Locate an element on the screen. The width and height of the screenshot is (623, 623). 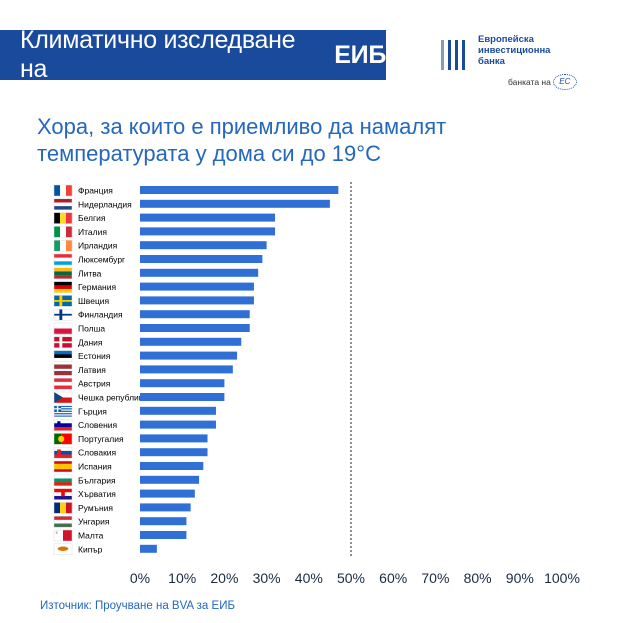
category-label: Ирландия is located at coordinates (98, 246).